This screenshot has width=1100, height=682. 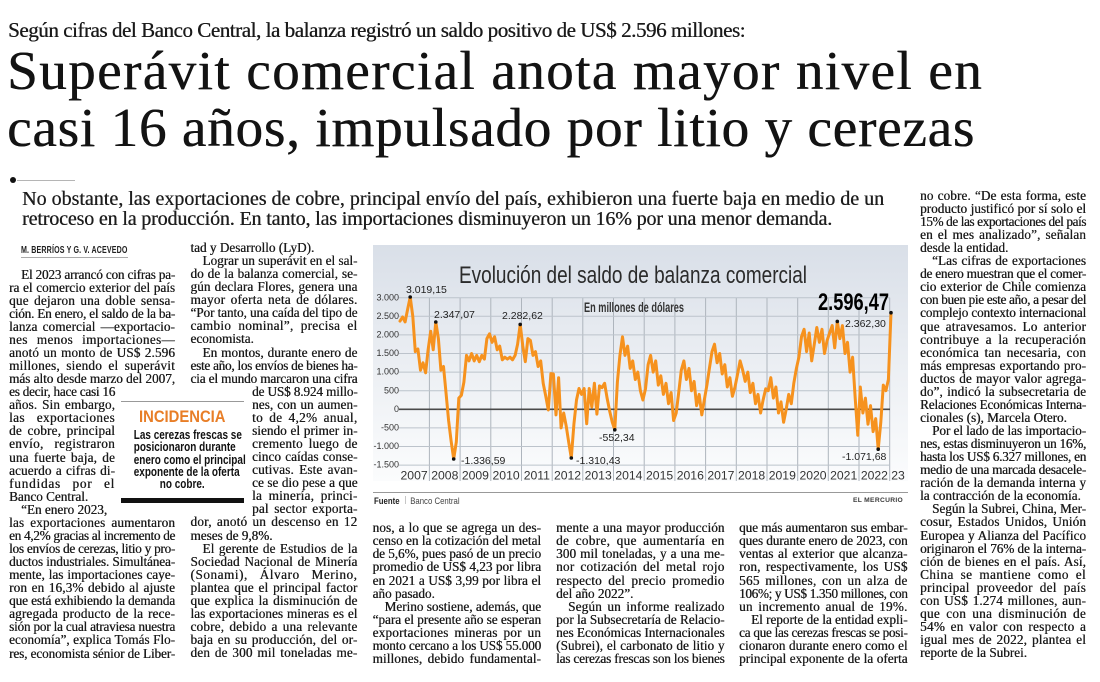 I want to click on svg-text: 2016, so click(x=690, y=476).